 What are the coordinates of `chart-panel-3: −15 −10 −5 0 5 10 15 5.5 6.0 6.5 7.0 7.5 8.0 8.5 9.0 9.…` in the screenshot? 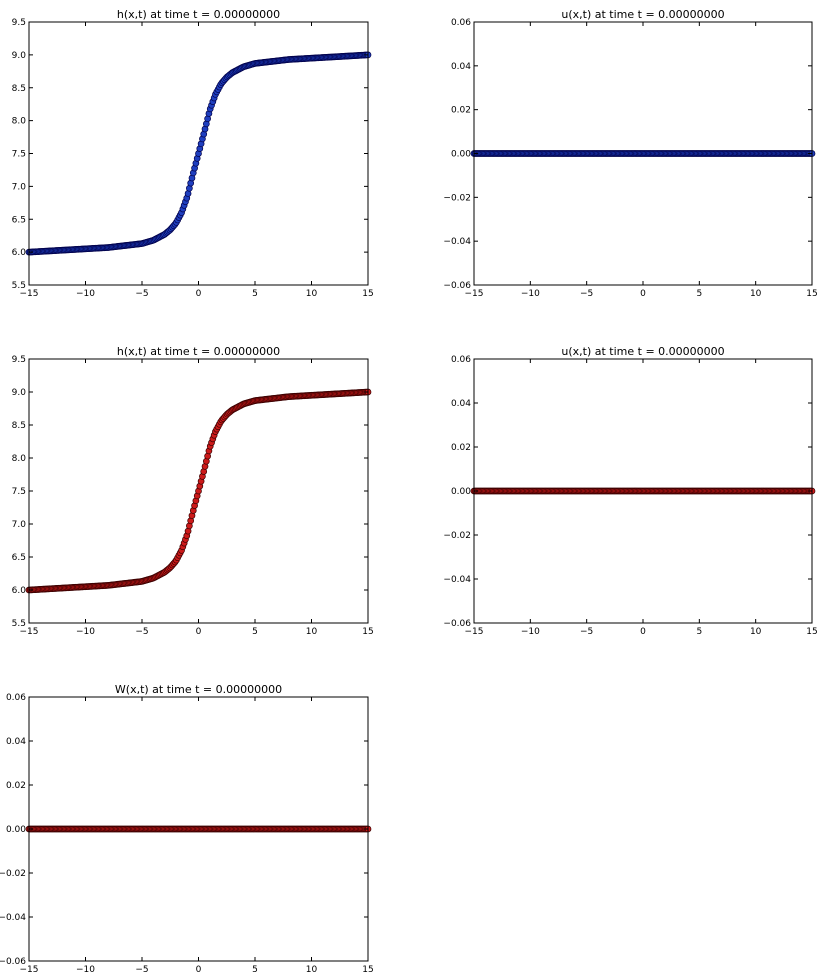 It's located at (193, 491).